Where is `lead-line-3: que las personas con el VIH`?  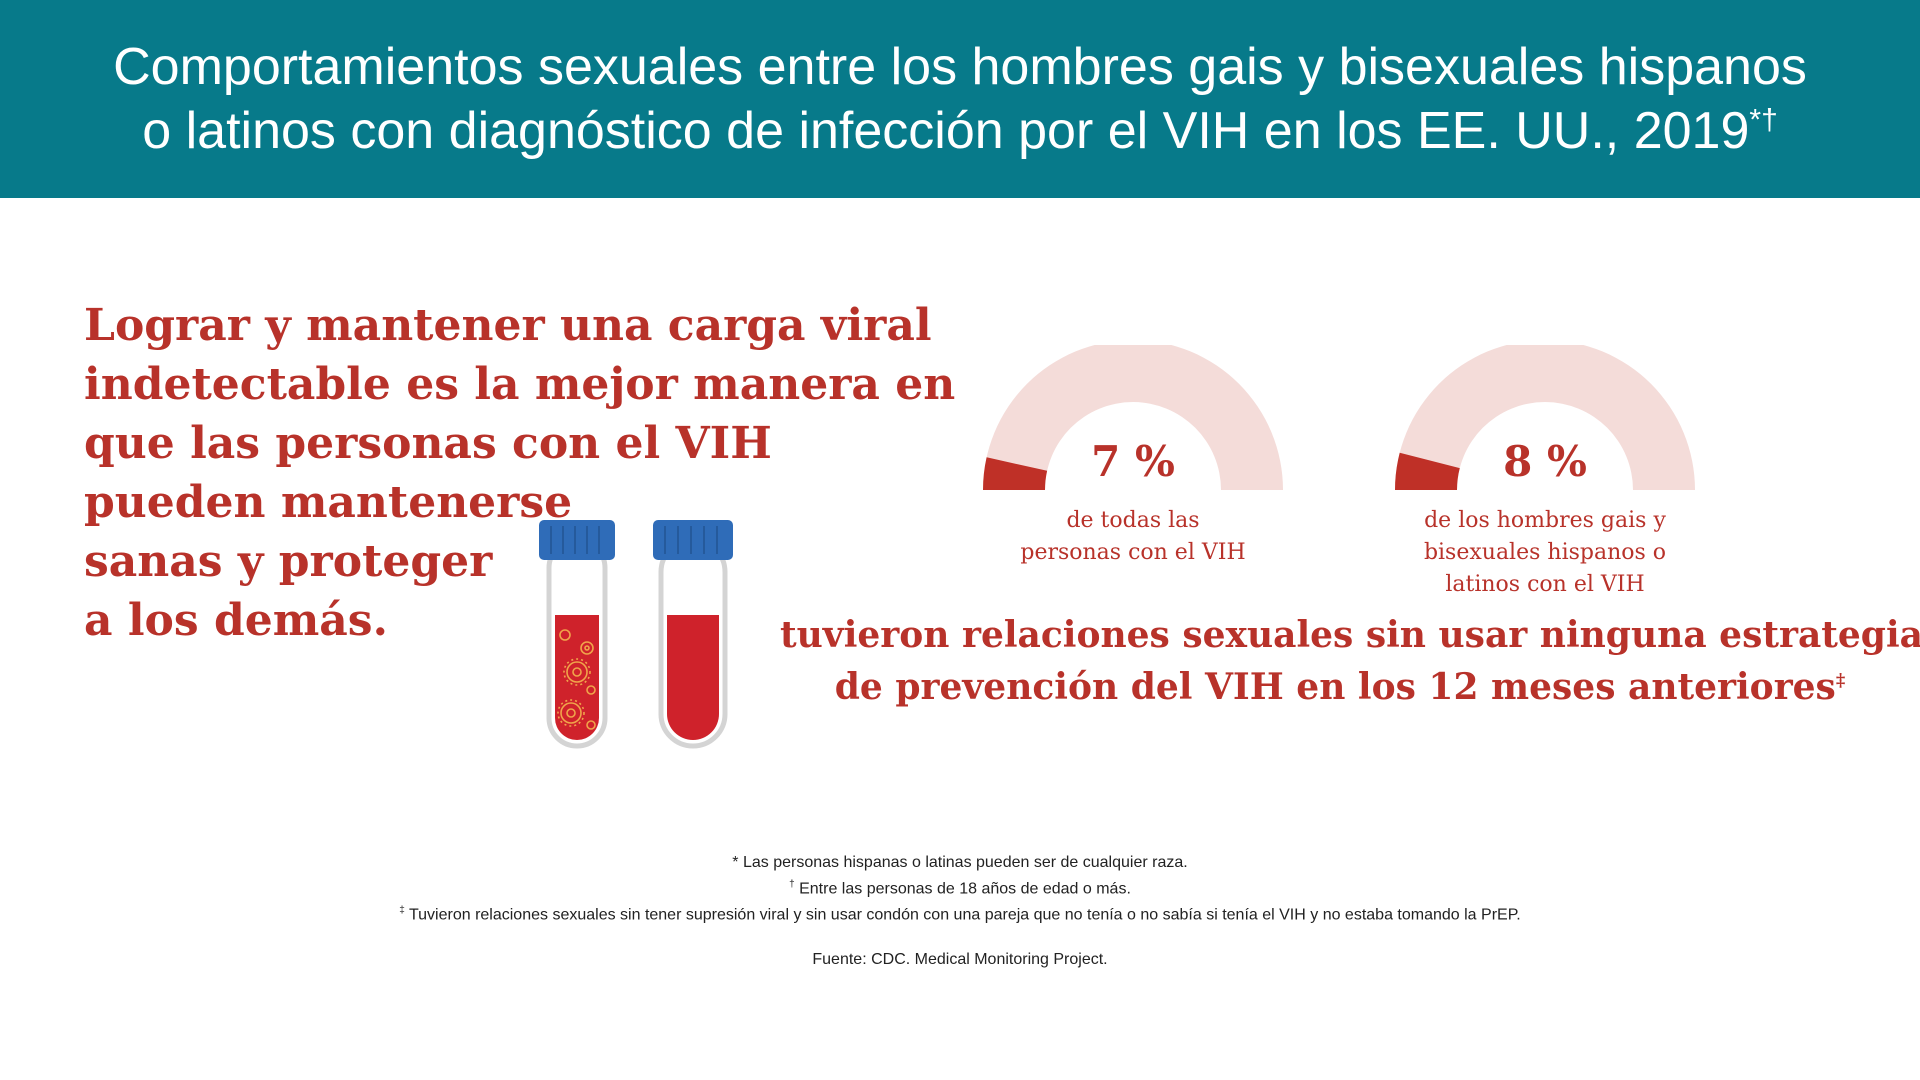
lead-line-3: que las personas con el VIH is located at coordinates (428, 443).